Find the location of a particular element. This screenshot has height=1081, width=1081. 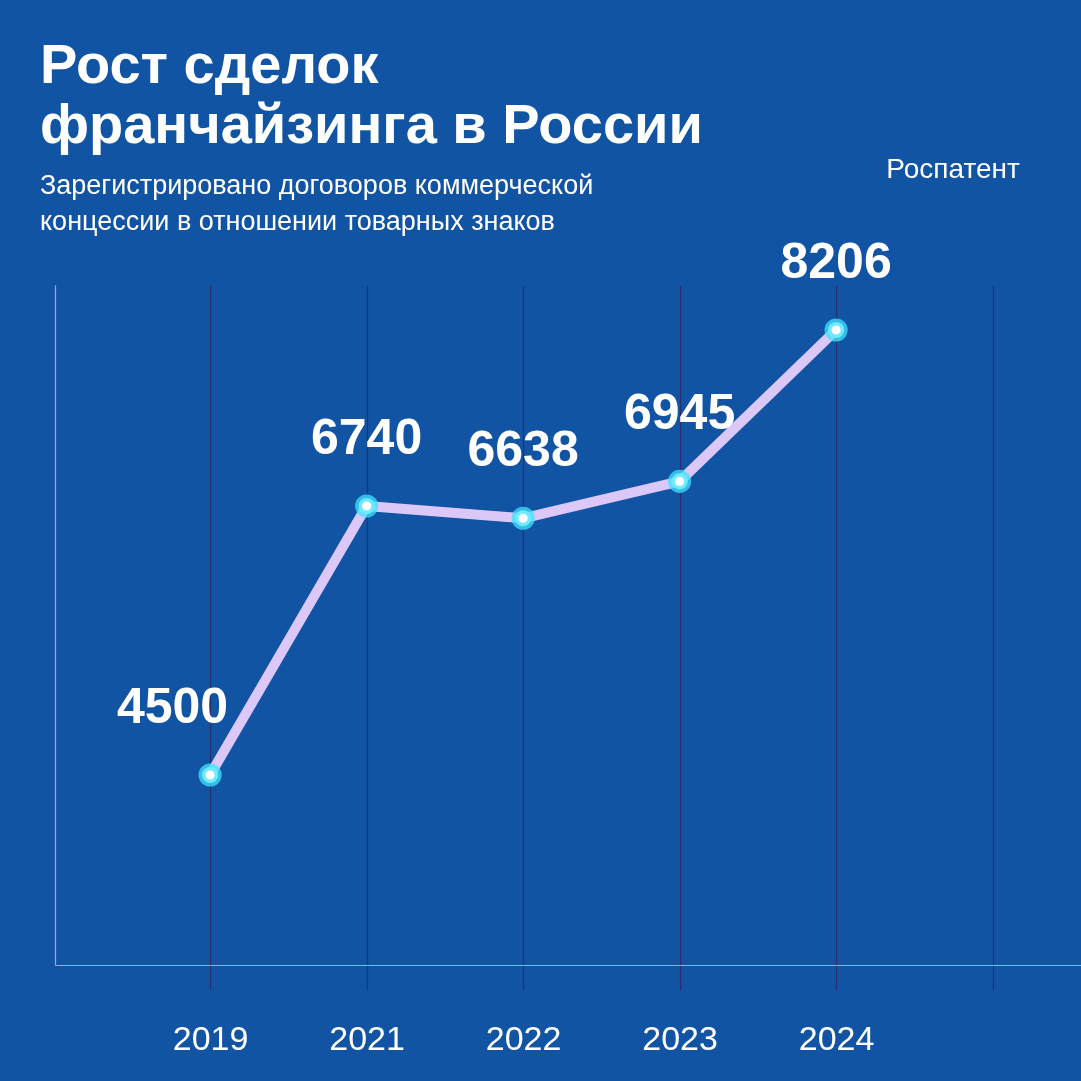

x-tick-label: 2019 is located at coordinates (210, 1037).